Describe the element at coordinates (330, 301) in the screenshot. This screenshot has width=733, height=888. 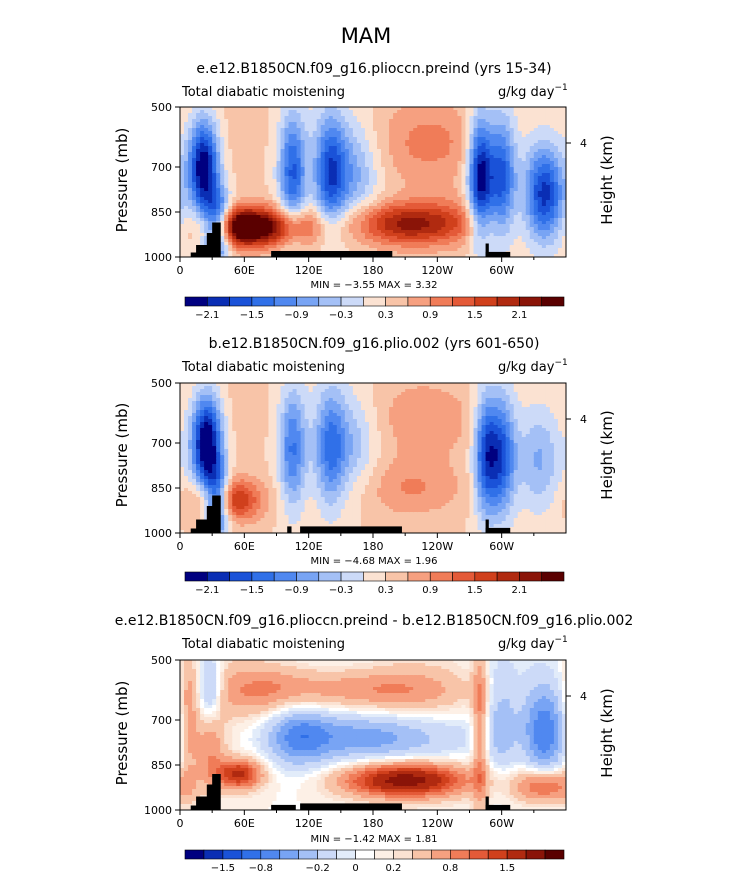
I see `colorbar-swatch` at that location.